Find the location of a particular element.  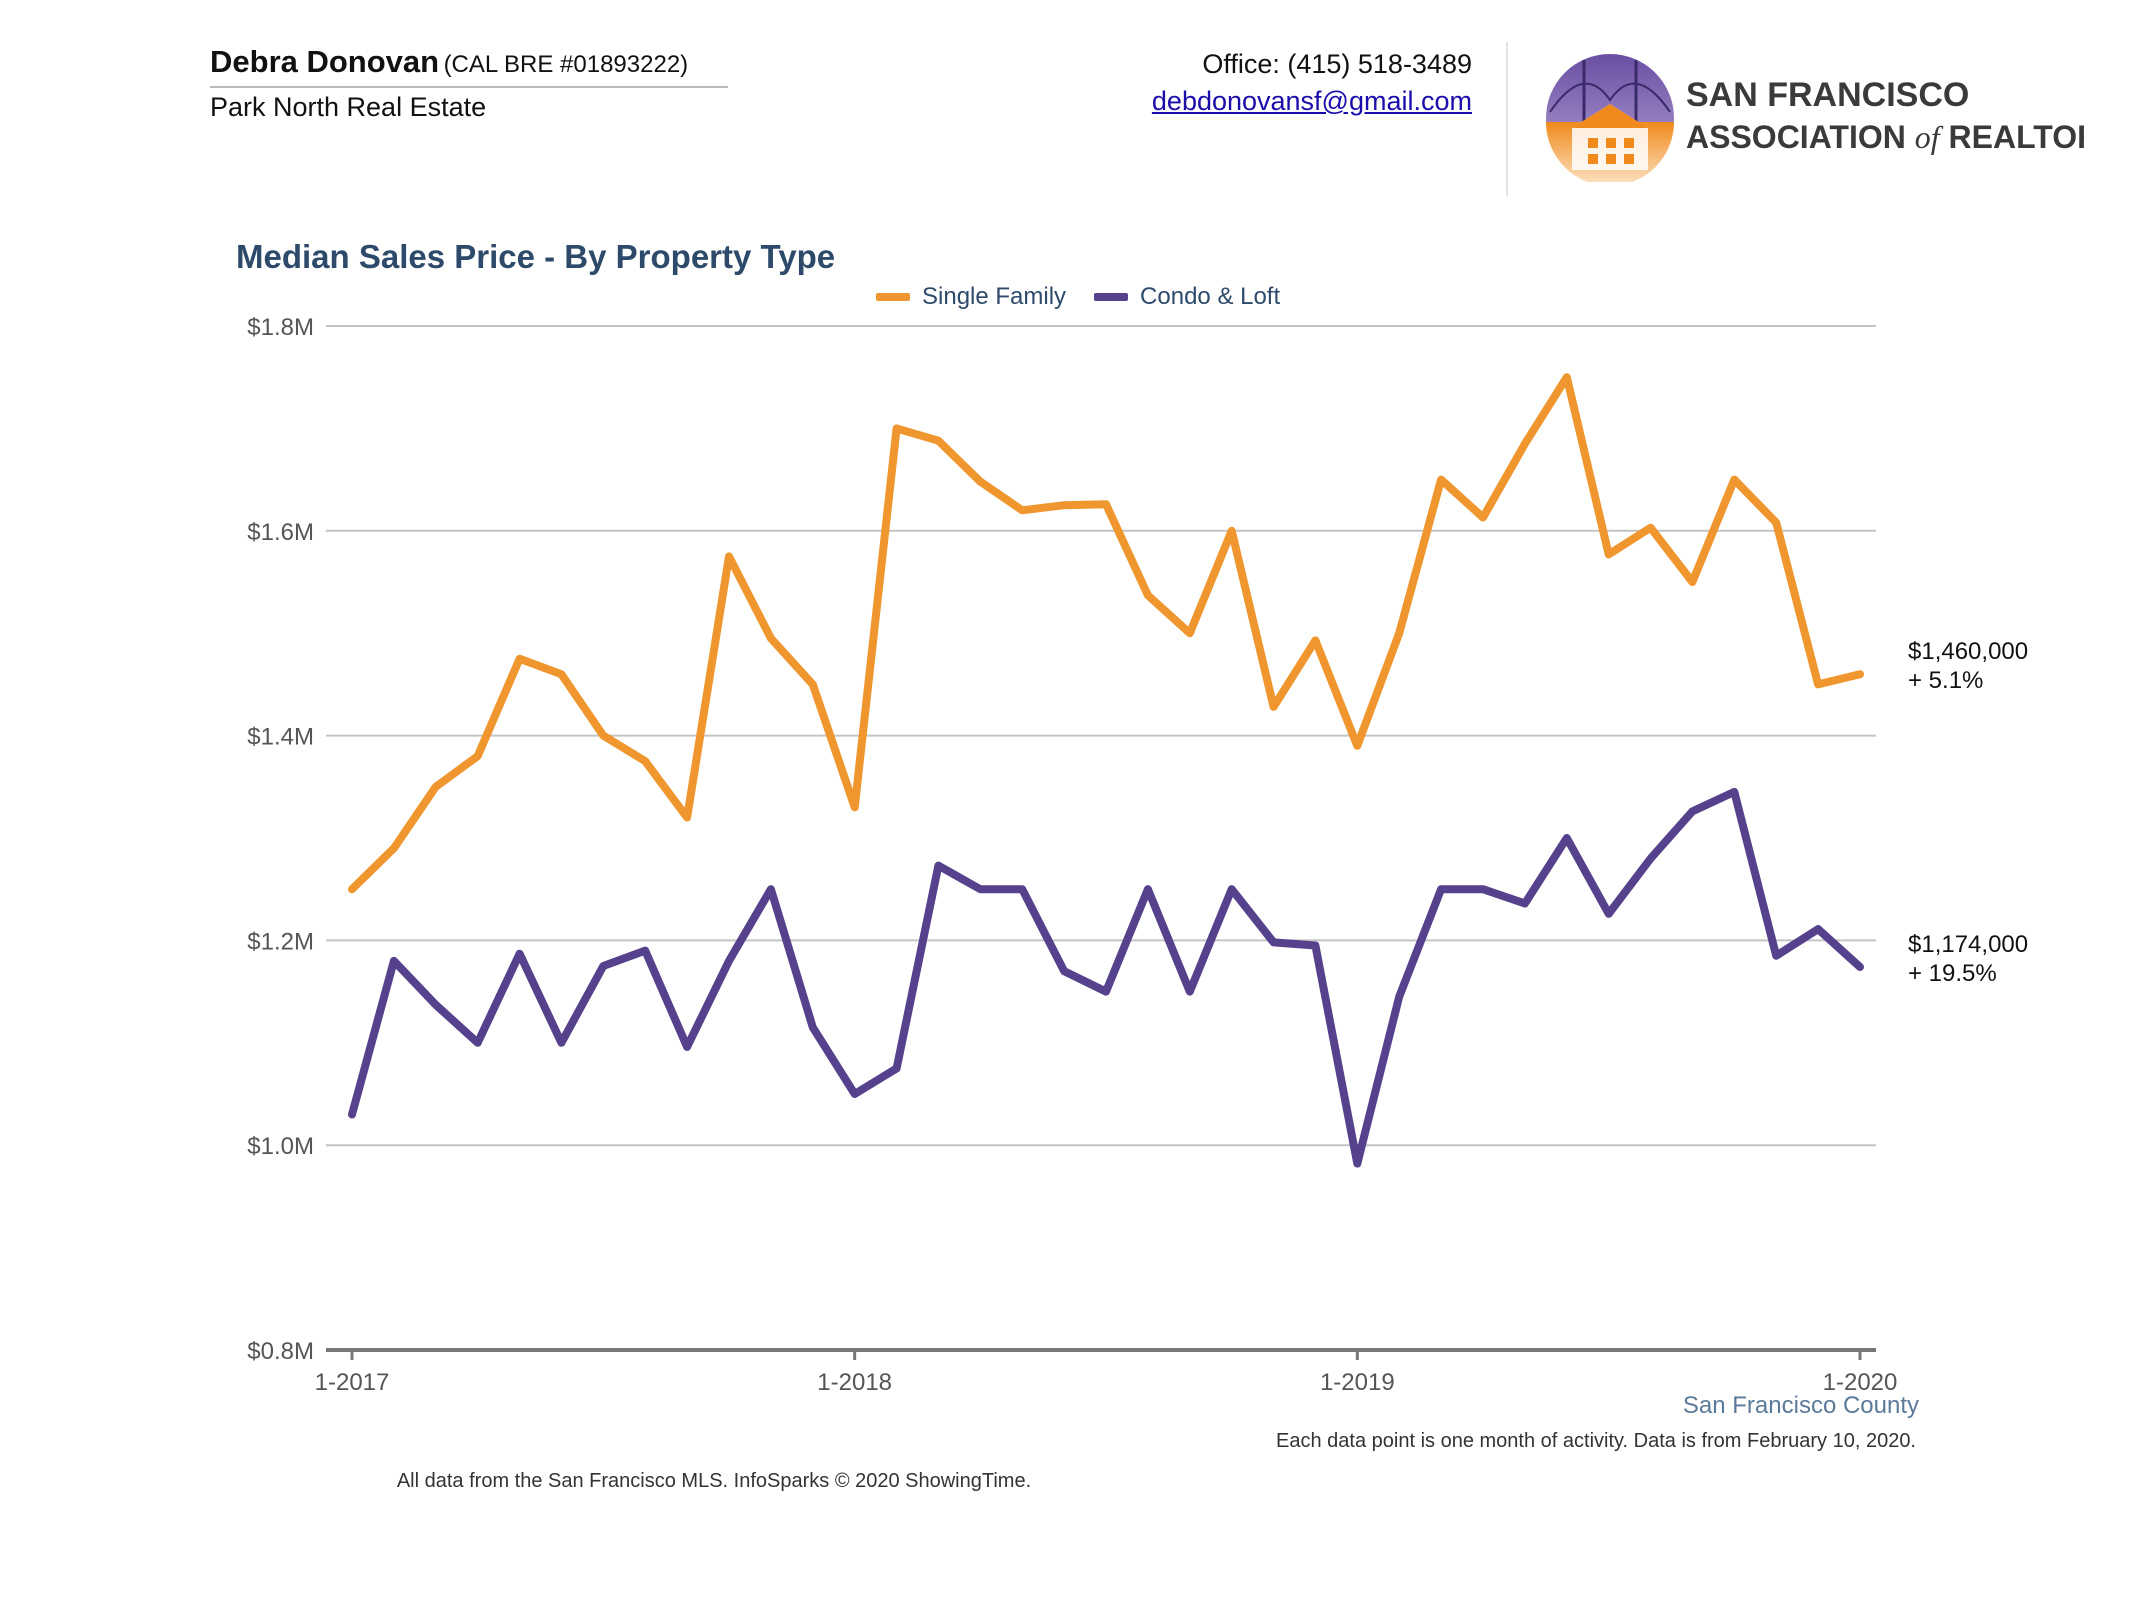

y-tick-label: $1.2M is located at coordinates (280, 941).